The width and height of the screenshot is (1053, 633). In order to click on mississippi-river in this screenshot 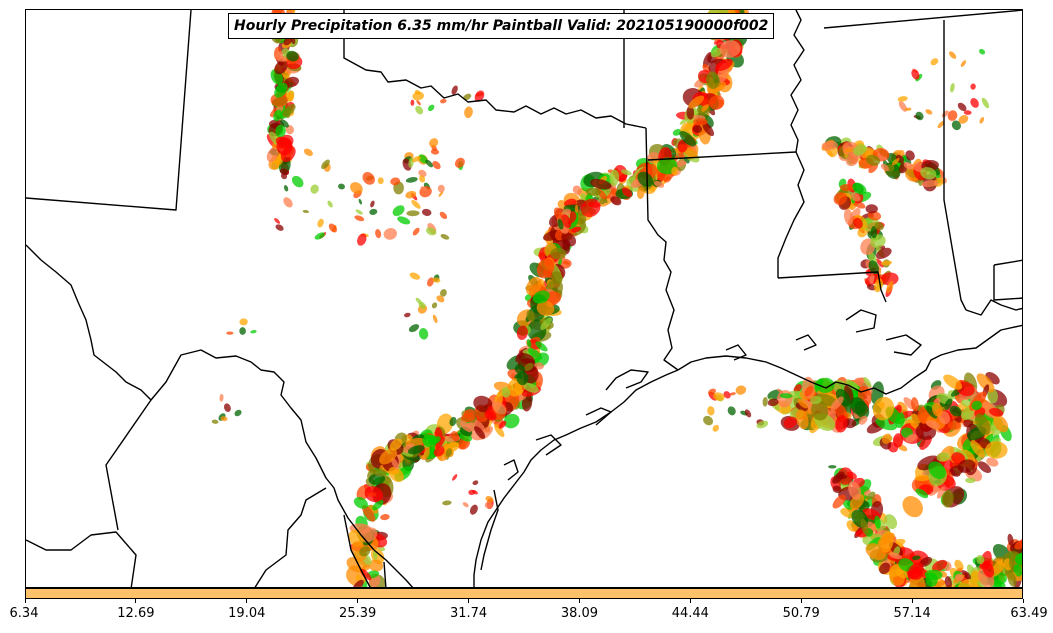, I will do `click(791, 144)`.